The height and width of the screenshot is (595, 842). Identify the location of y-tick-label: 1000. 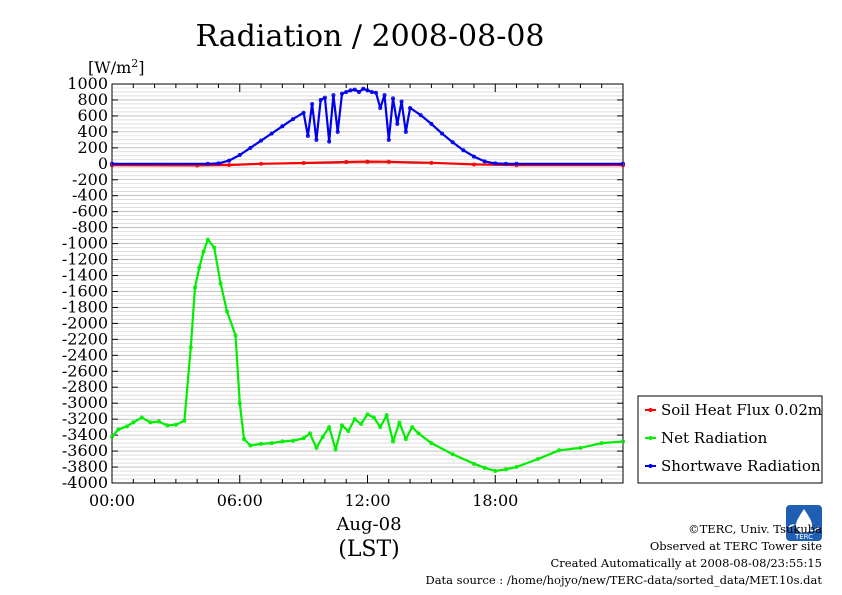
(87, 83).